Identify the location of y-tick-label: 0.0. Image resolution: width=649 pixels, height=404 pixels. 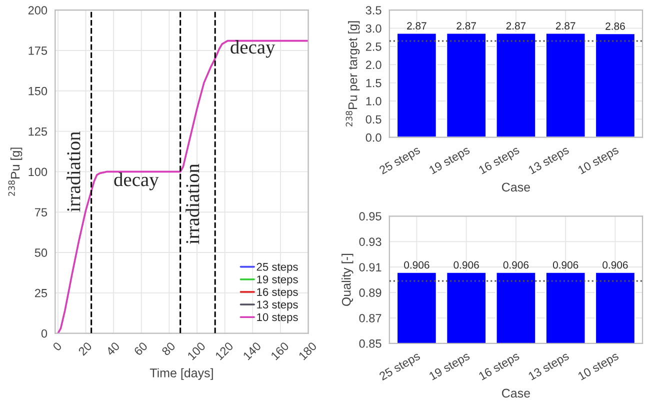
(374, 137).